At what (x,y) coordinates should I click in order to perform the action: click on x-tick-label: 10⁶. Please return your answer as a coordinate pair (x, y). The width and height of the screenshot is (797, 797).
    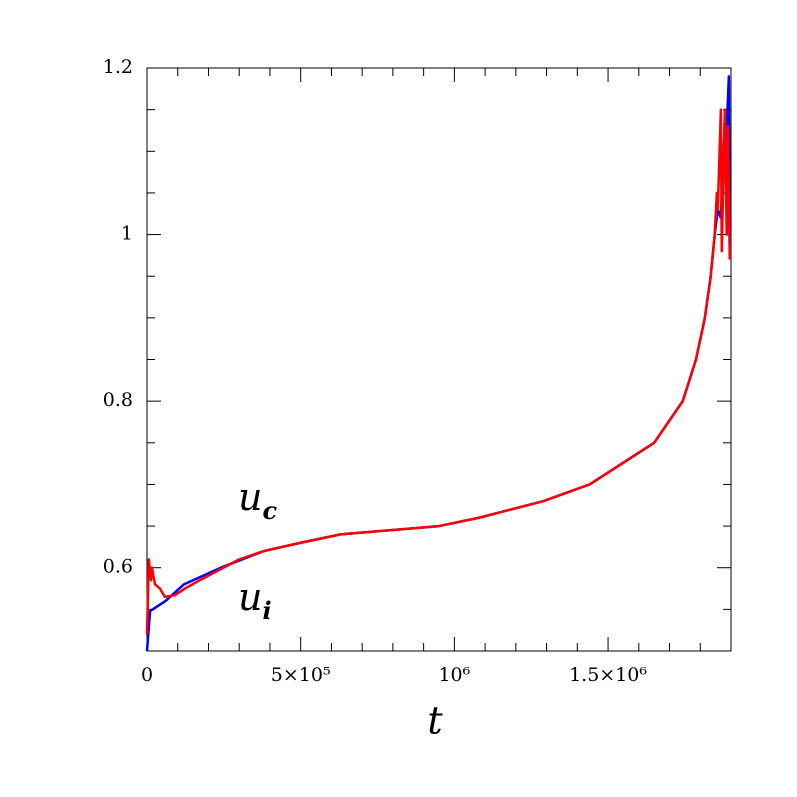
    Looking at the image, I should click on (454, 675).